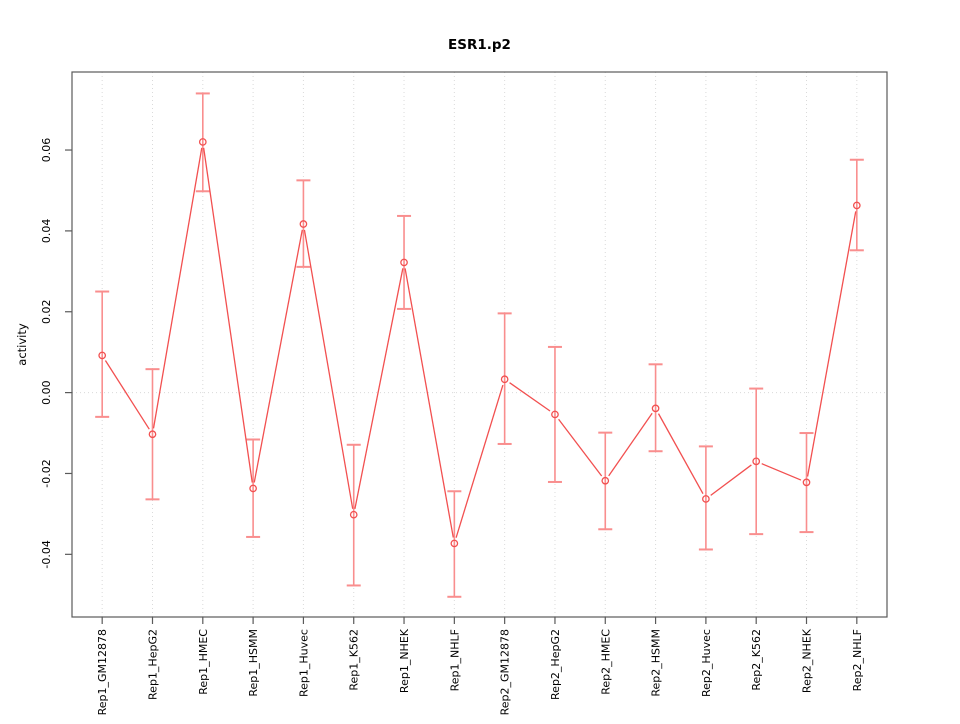  I want to click on x-tick-label: Rep1_HepG2, so click(152, 664).